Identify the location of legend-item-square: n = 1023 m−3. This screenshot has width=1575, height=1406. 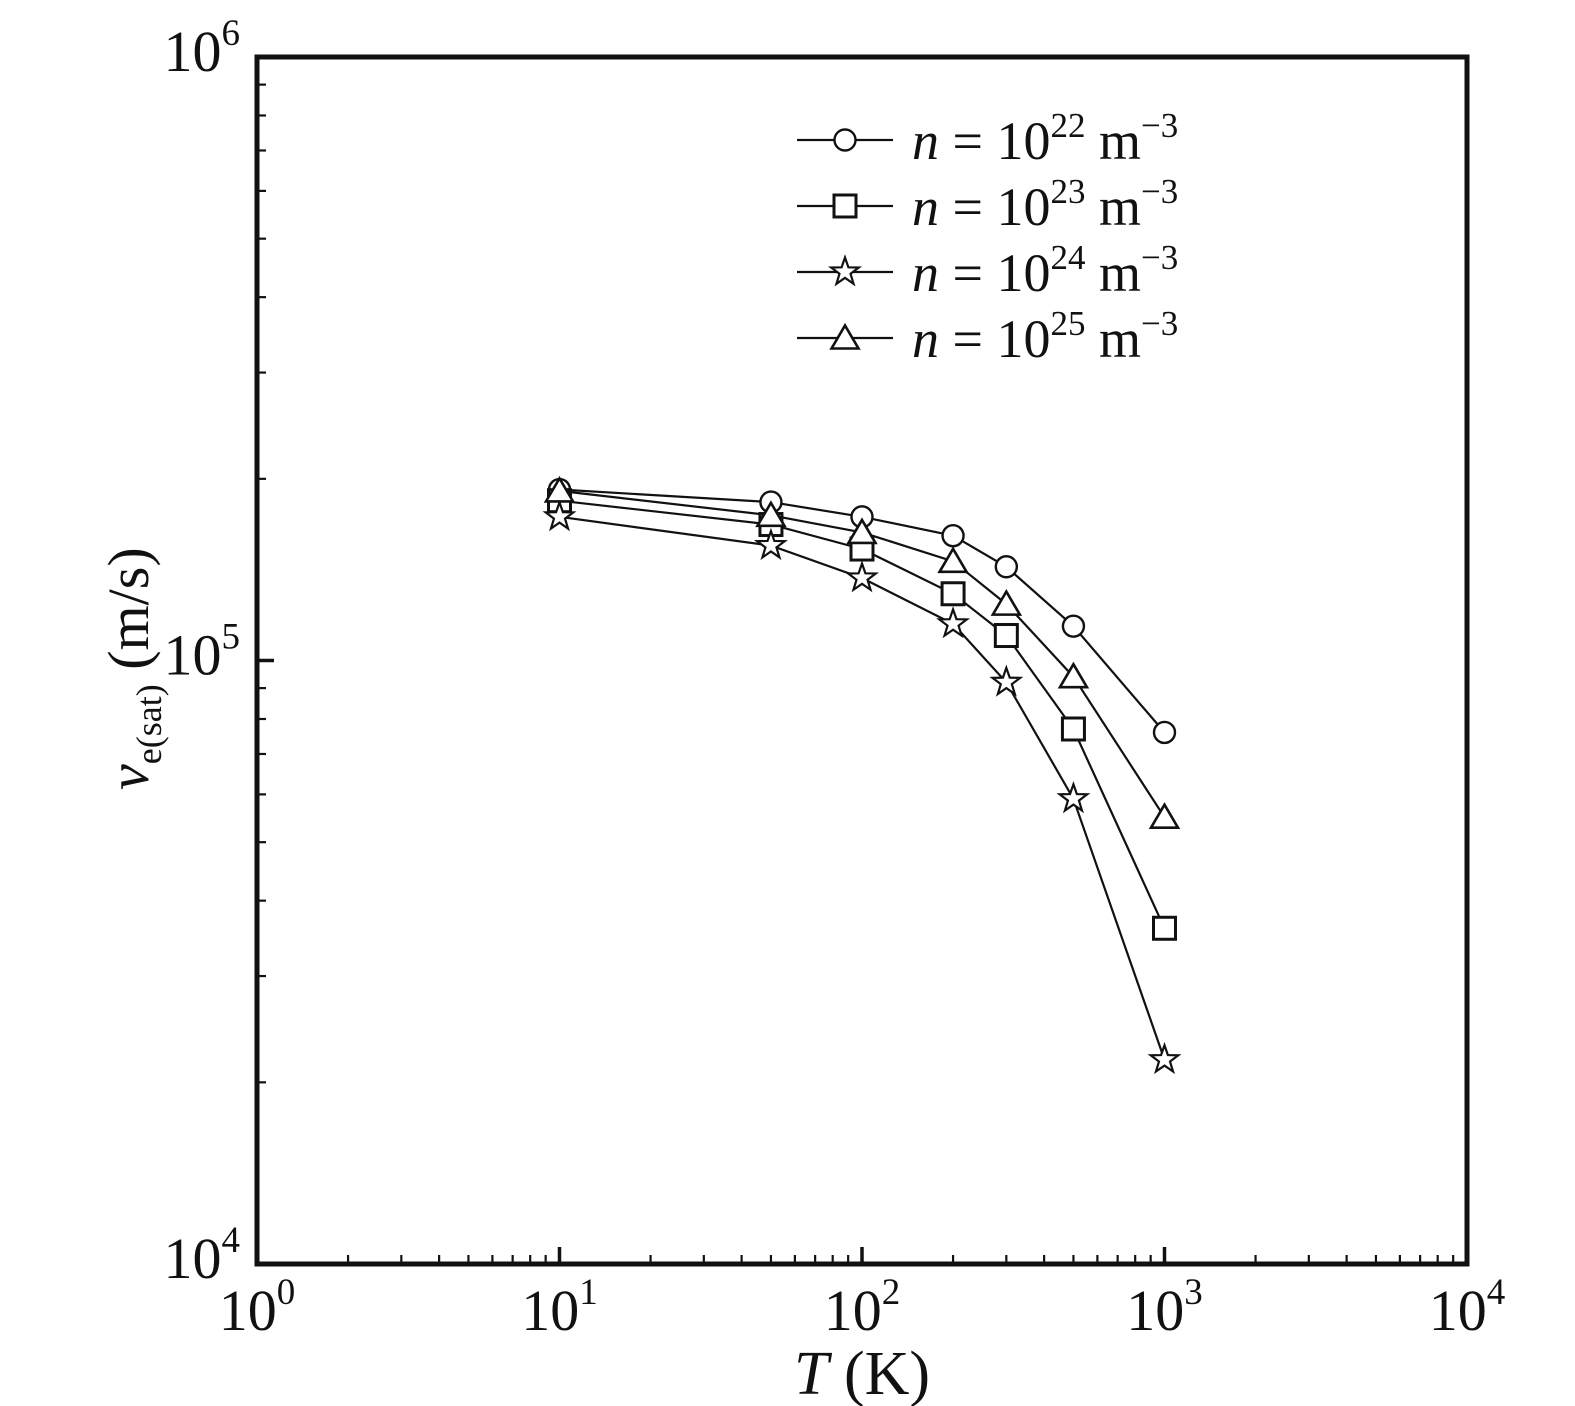
(987, 204).